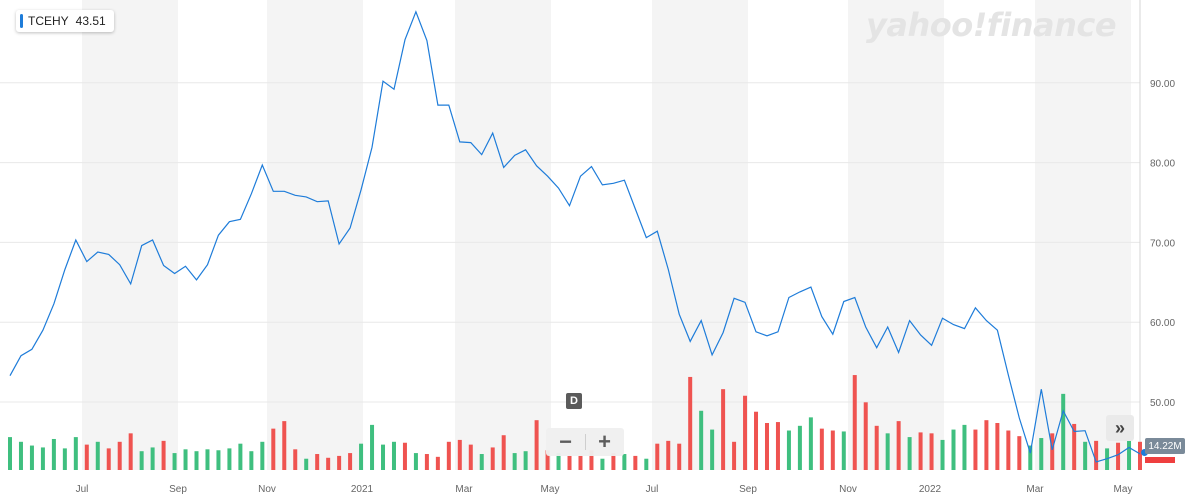  I want to click on y-tick-label: 50.00, so click(1162, 403).